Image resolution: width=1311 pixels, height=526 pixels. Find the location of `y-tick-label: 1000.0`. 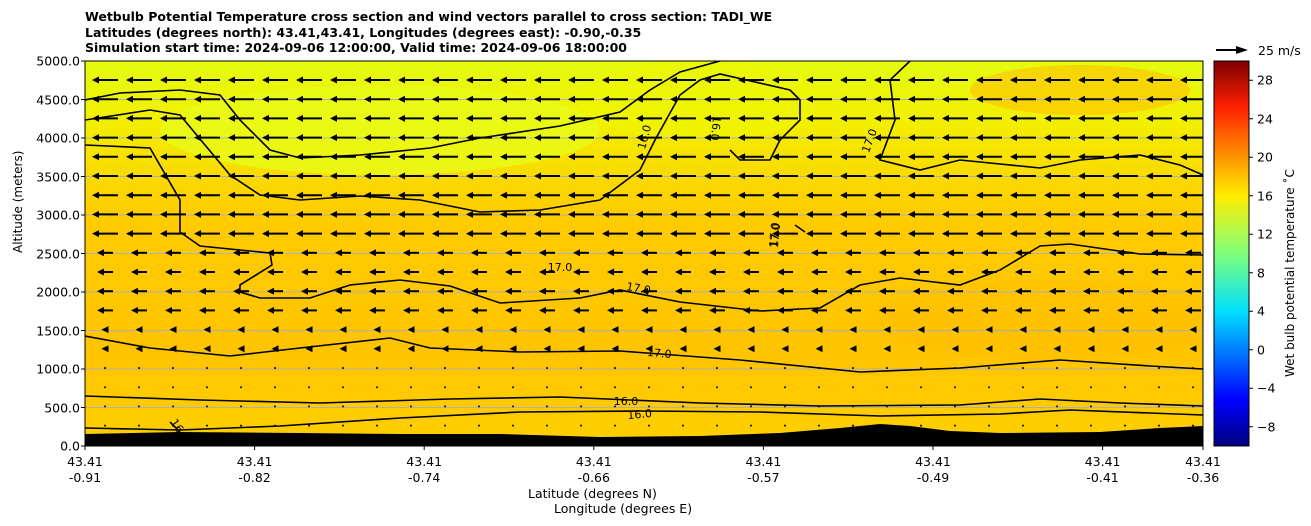

y-tick-label: 1000.0 is located at coordinates (58, 369).